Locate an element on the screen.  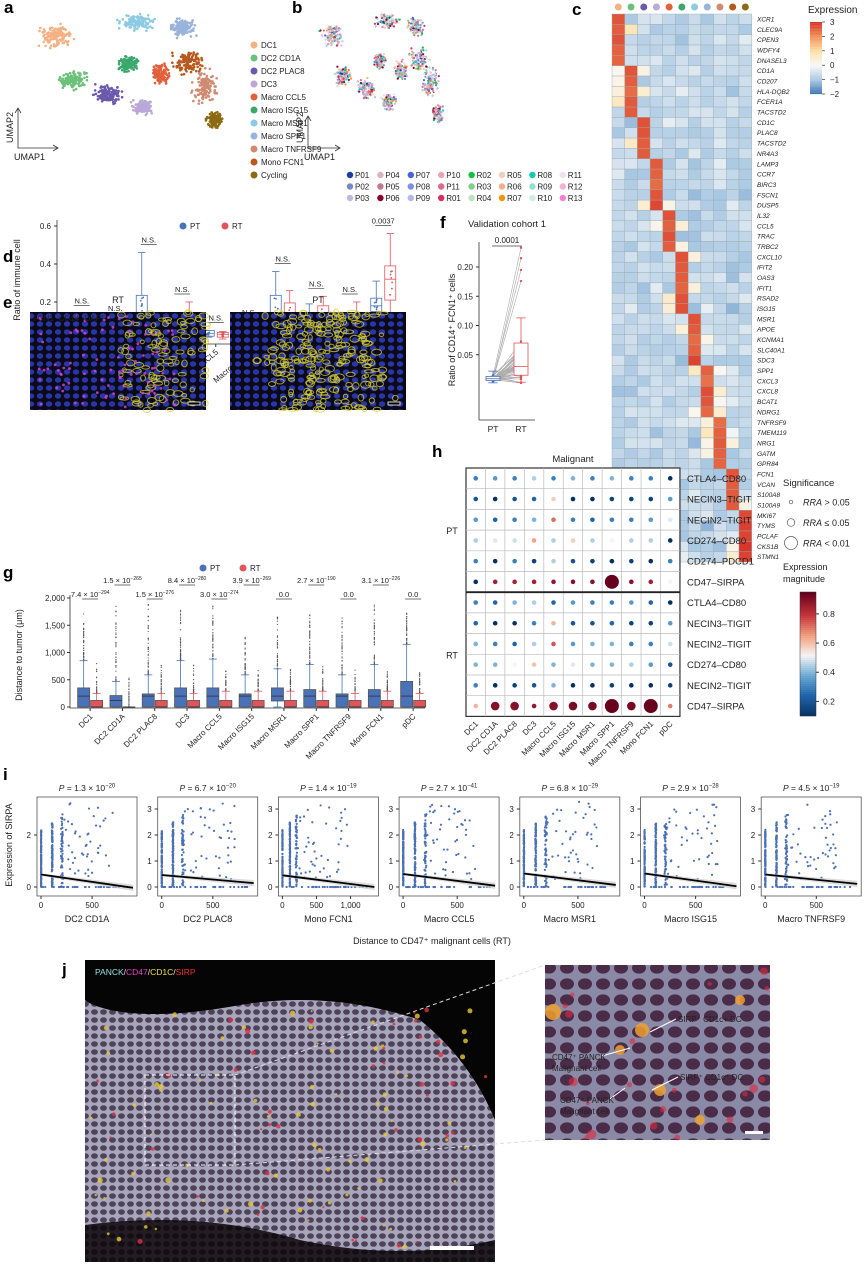
scale-bar is located at coordinates (394, 403).